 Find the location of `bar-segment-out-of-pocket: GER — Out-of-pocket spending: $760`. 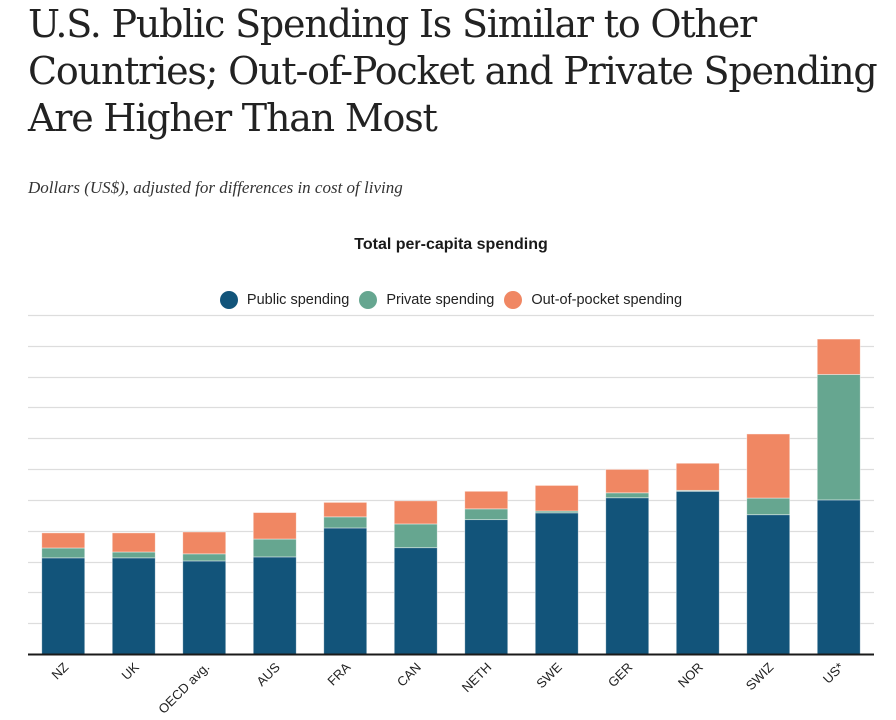

bar-segment-out-of-pocket: GER — Out-of-pocket spending: $760 is located at coordinates (627, 481).